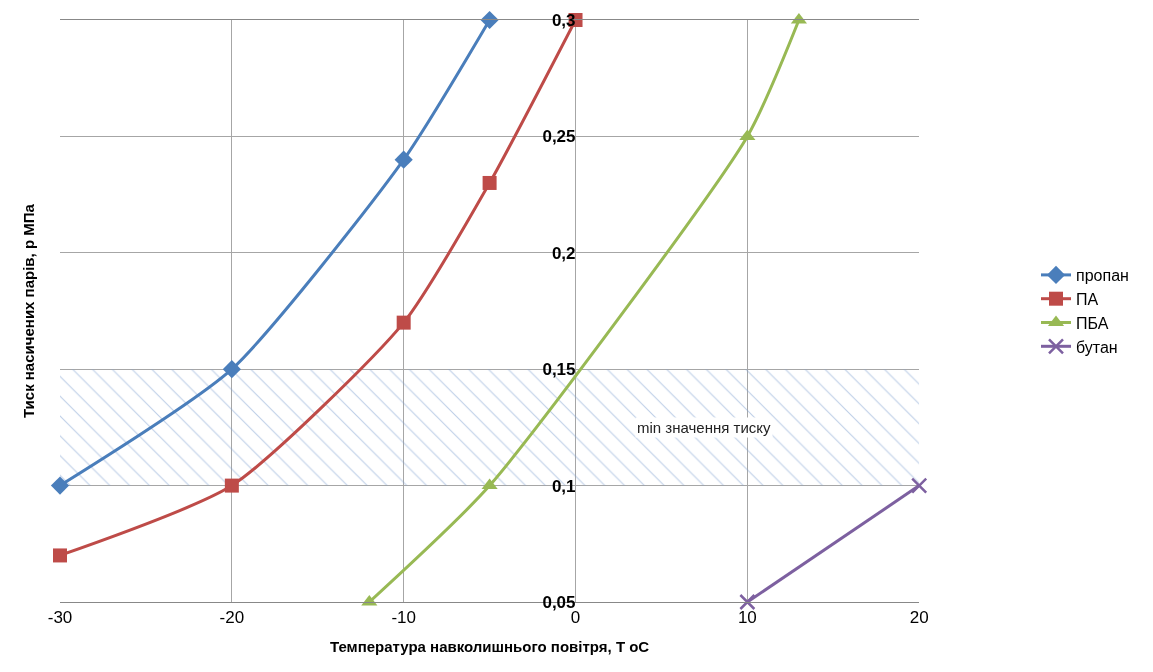 This screenshot has width=1153, height=672. What do you see at coordinates (563, 486) in the screenshot?
I see `y-tick-label: 0,1` at bounding box center [563, 486].